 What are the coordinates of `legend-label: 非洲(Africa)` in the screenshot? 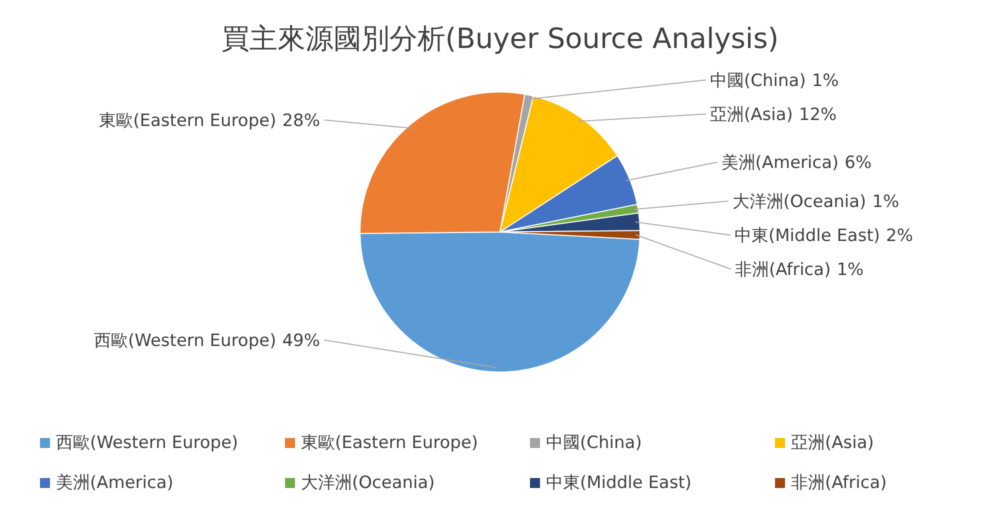 It's located at (839, 483).